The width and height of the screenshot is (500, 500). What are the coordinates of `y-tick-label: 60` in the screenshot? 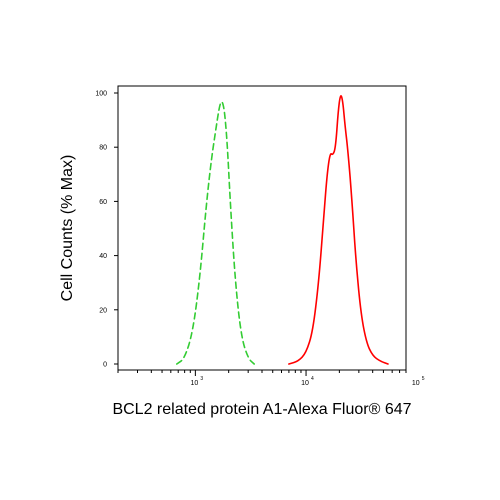 It's located at (103, 202).